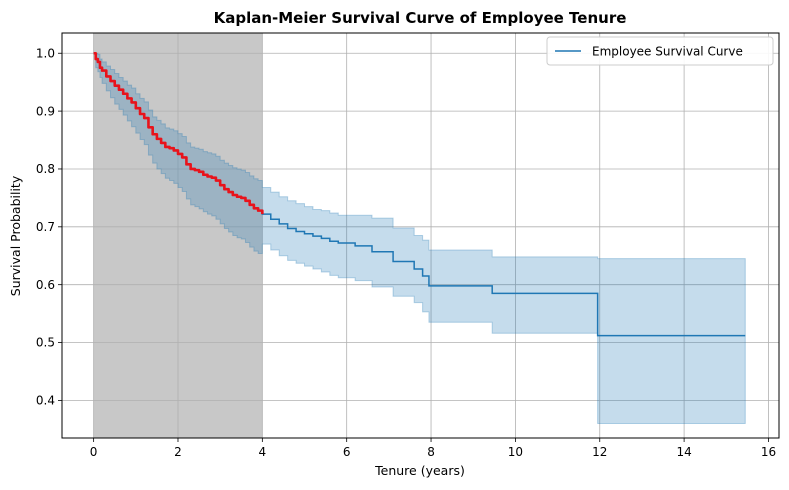 The height and width of the screenshot is (490, 789). What do you see at coordinates (667, 52) in the screenshot?
I see `legend-label: Employee Survival Curve` at bounding box center [667, 52].